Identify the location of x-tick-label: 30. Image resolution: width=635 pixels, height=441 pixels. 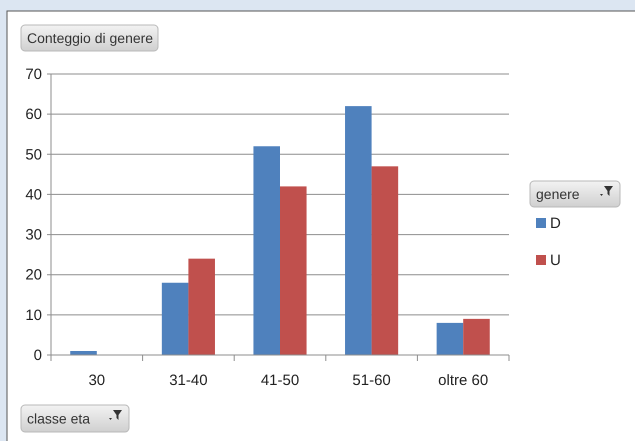
(97, 380).